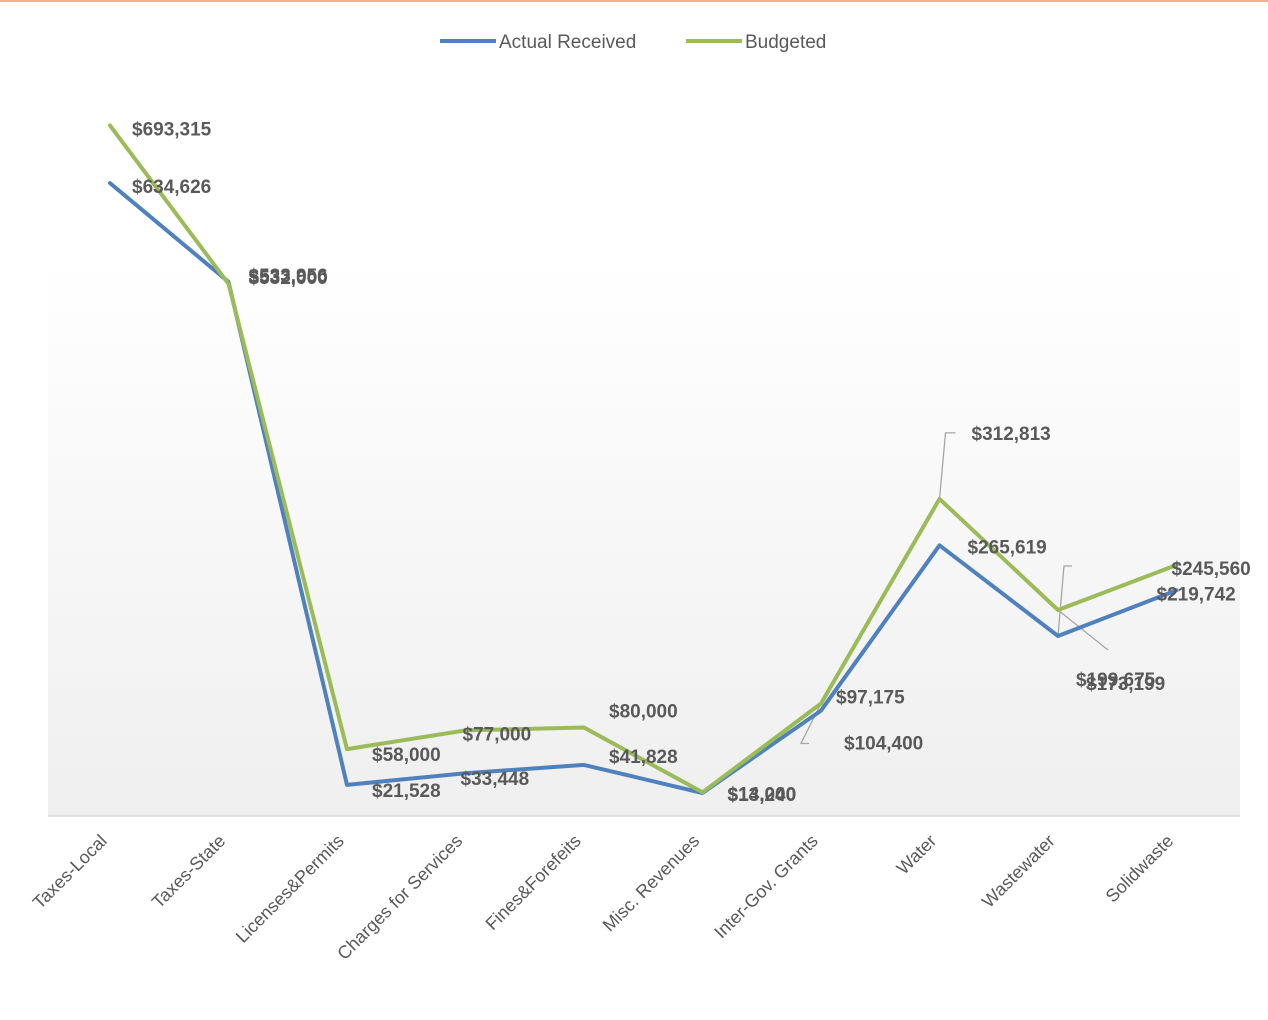 The image size is (1268, 1020). I want to click on data-label-budgeted-4: $80,000, so click(643, 712).